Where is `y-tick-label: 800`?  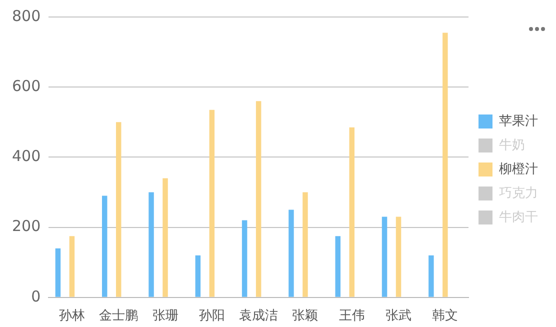 y-tick-label: 800 is located at coordinates (26, 15).